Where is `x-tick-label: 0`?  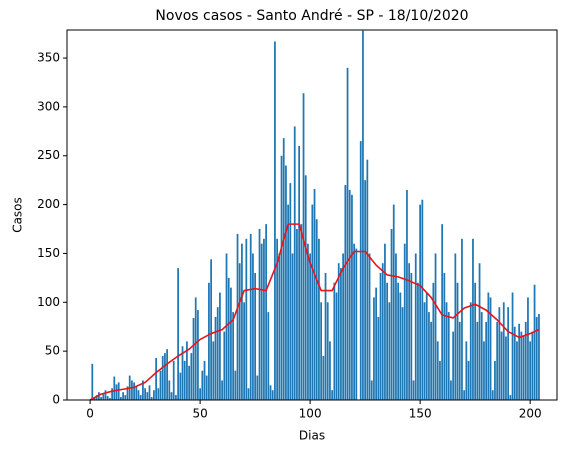
x-tick-label: 0 is located at coordinates (90, 414).